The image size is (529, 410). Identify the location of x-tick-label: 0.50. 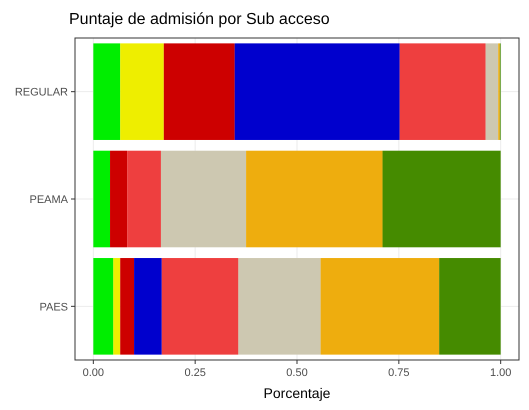
(297, 373).